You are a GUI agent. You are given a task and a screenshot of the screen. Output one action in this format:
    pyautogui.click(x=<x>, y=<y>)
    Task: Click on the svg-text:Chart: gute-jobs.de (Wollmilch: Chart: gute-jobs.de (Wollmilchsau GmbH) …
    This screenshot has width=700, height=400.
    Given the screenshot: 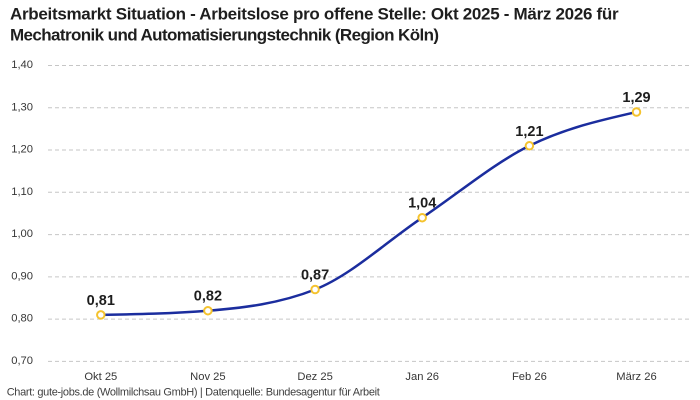 What is the action you would take?
    pyautogui.click(x=193, y=393)
    